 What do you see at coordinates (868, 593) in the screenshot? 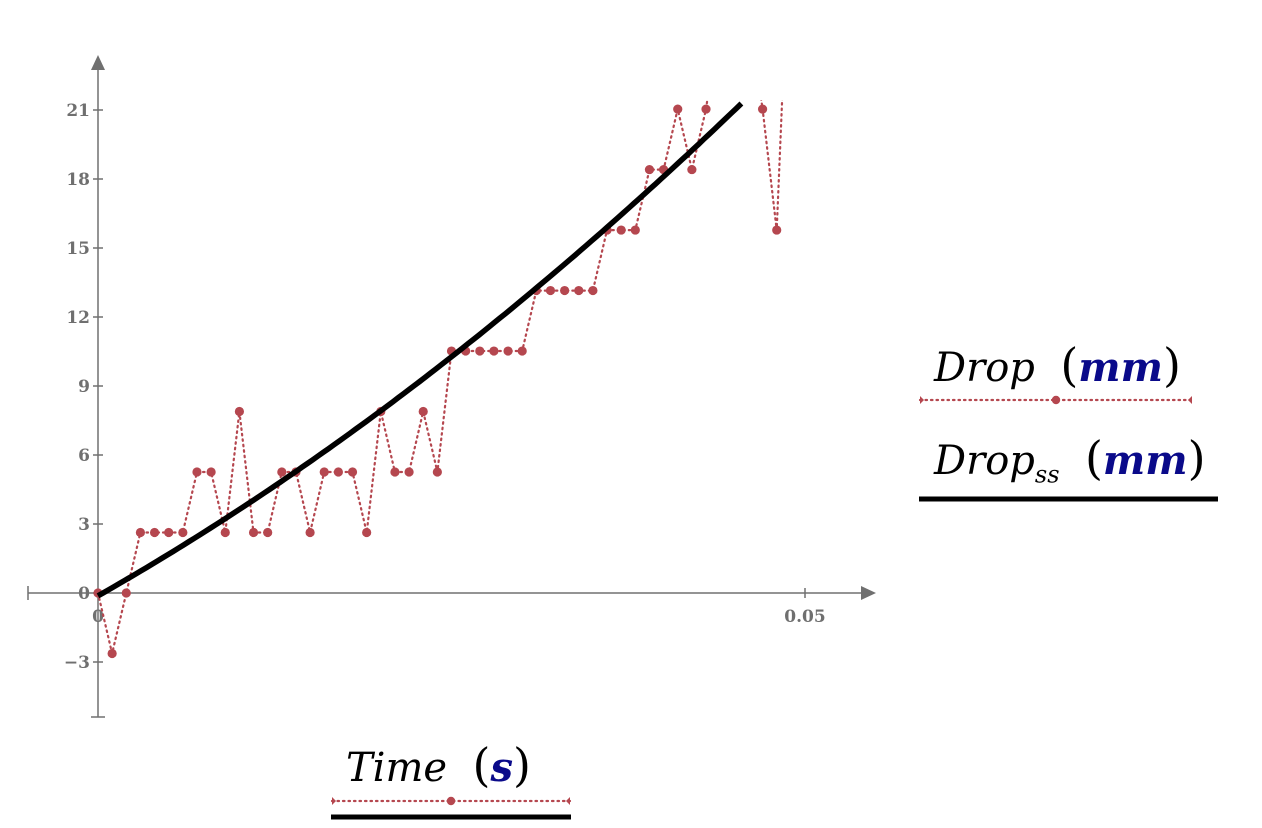
I see `x-axis-arrow-icon` at bounding box center [868, 593].